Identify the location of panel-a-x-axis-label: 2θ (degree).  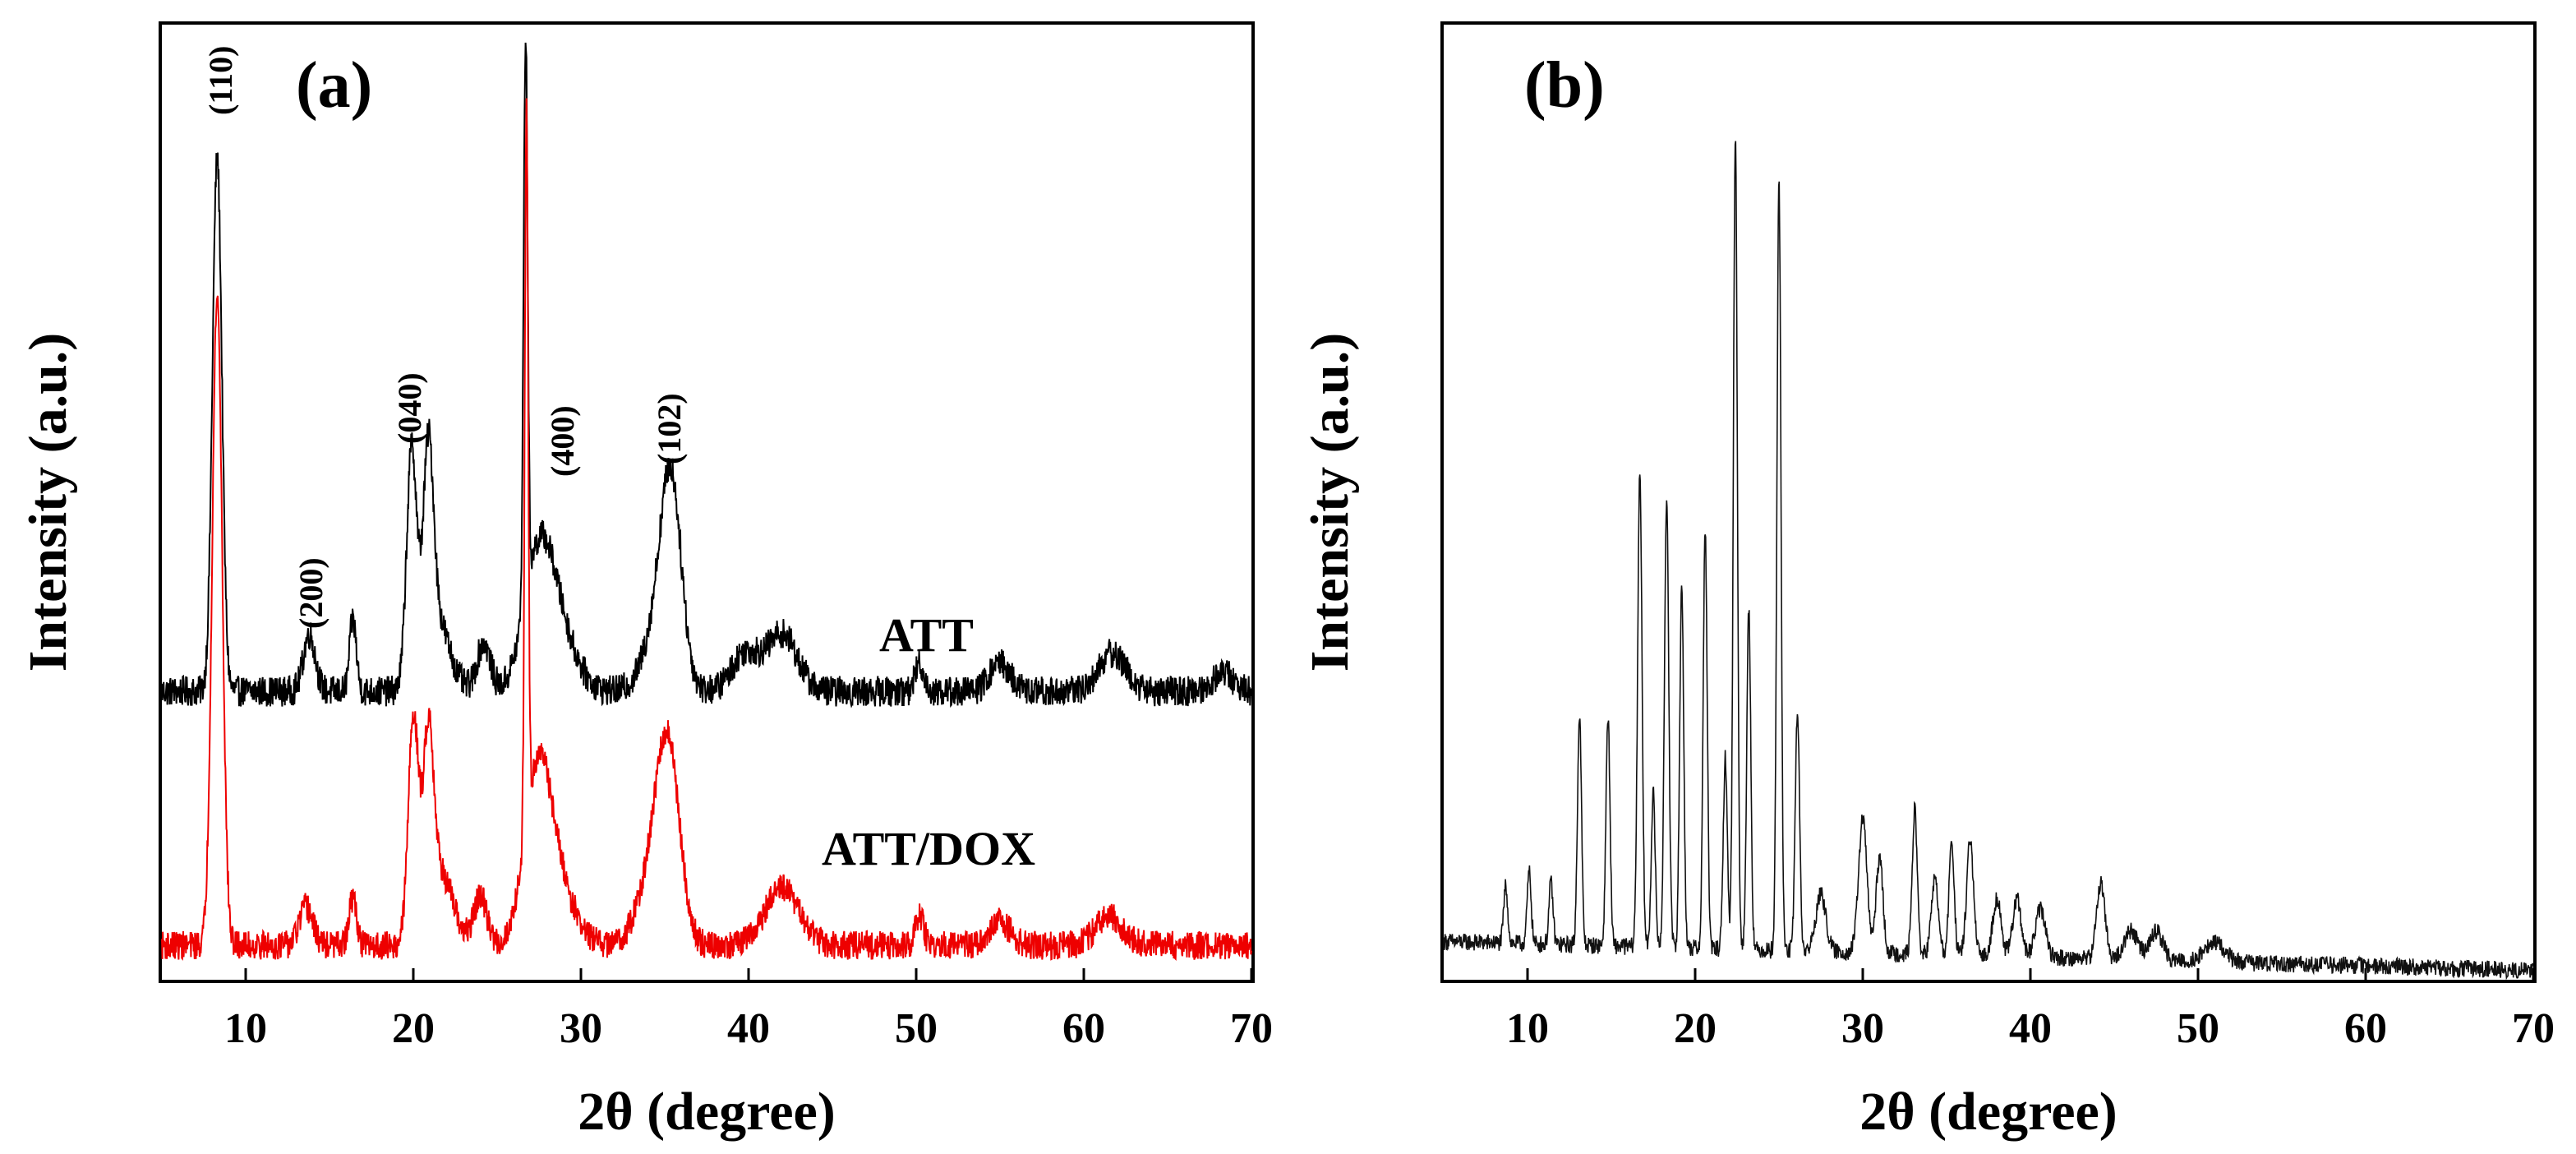
(707, 1112).